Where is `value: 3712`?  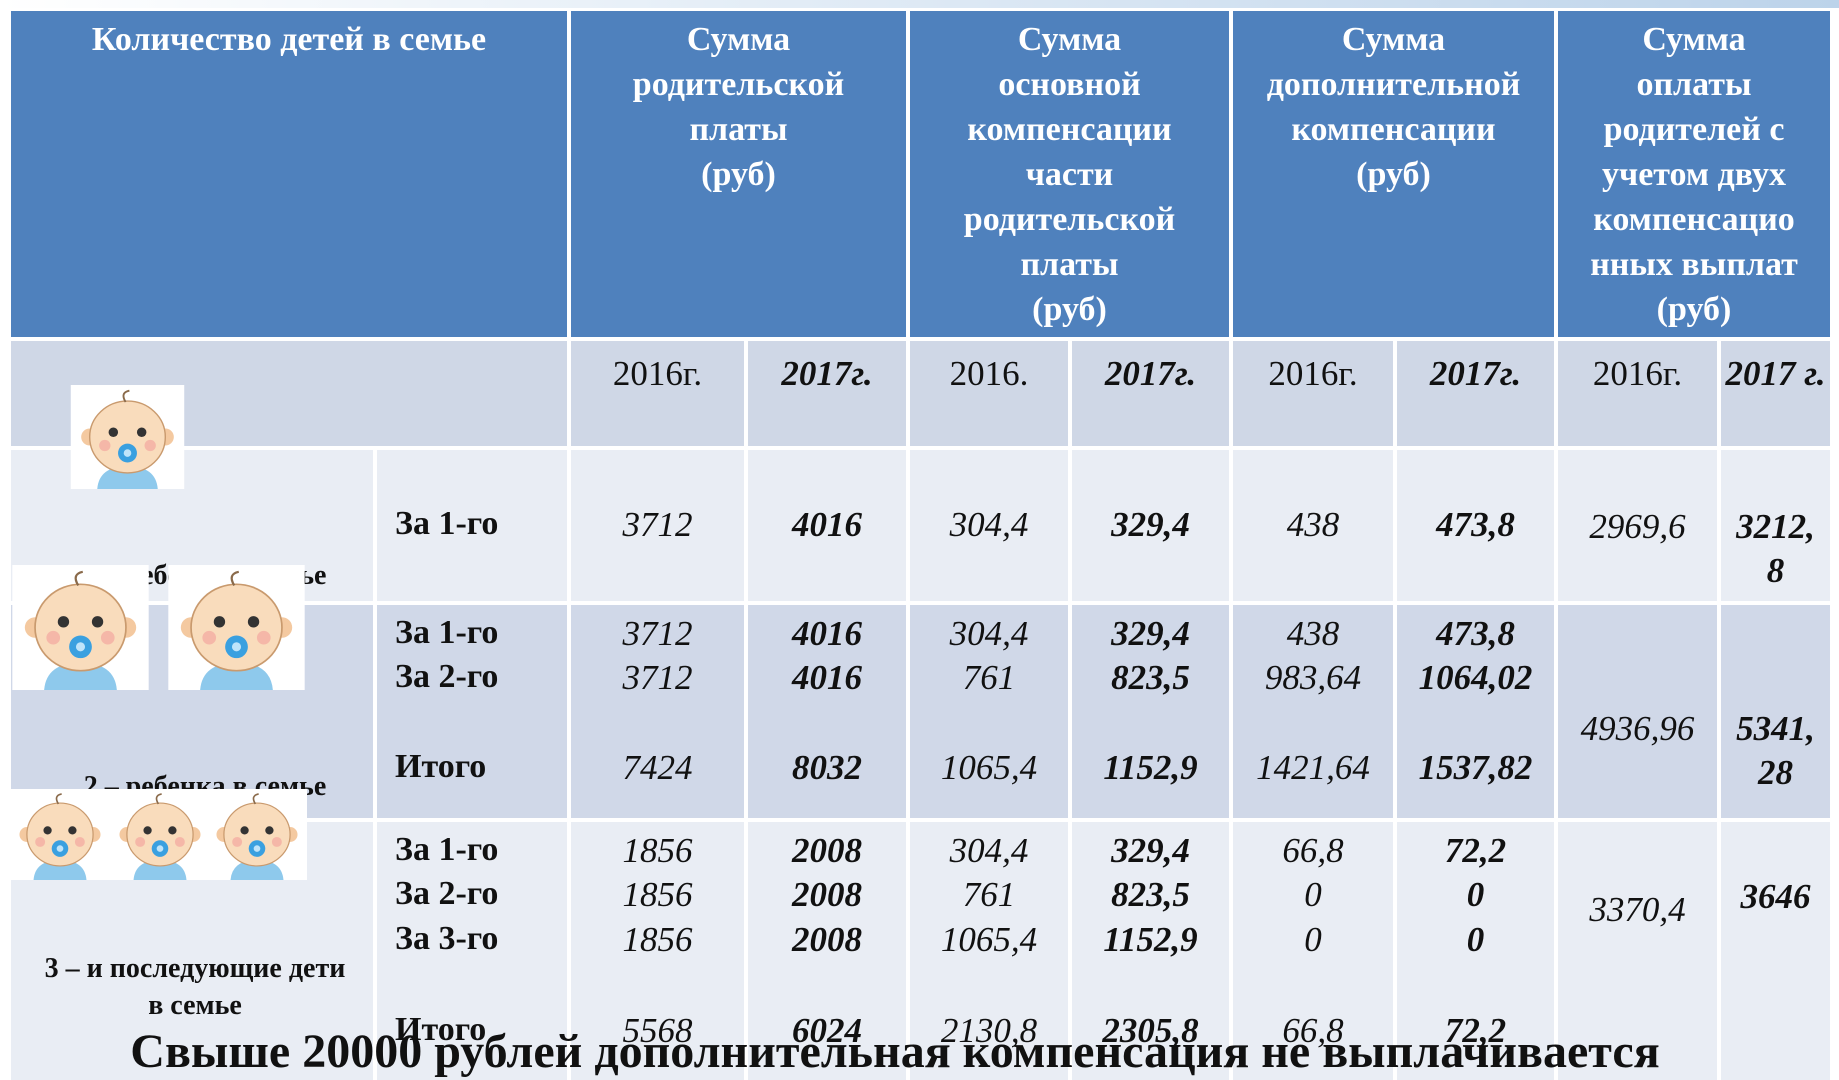 value: 3712 is located at coordinates (657, 524).